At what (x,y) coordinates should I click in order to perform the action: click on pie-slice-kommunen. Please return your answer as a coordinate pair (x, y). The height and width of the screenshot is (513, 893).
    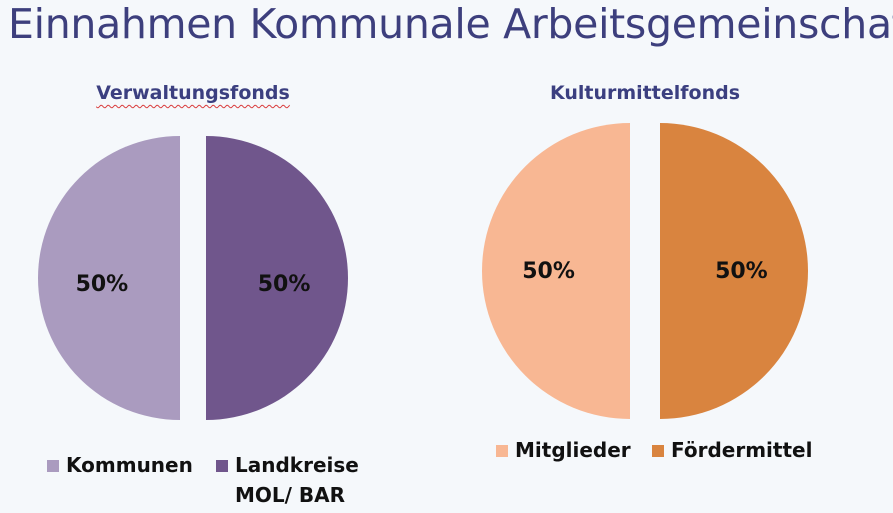
    Looking at the image, I should click on (109, 278).